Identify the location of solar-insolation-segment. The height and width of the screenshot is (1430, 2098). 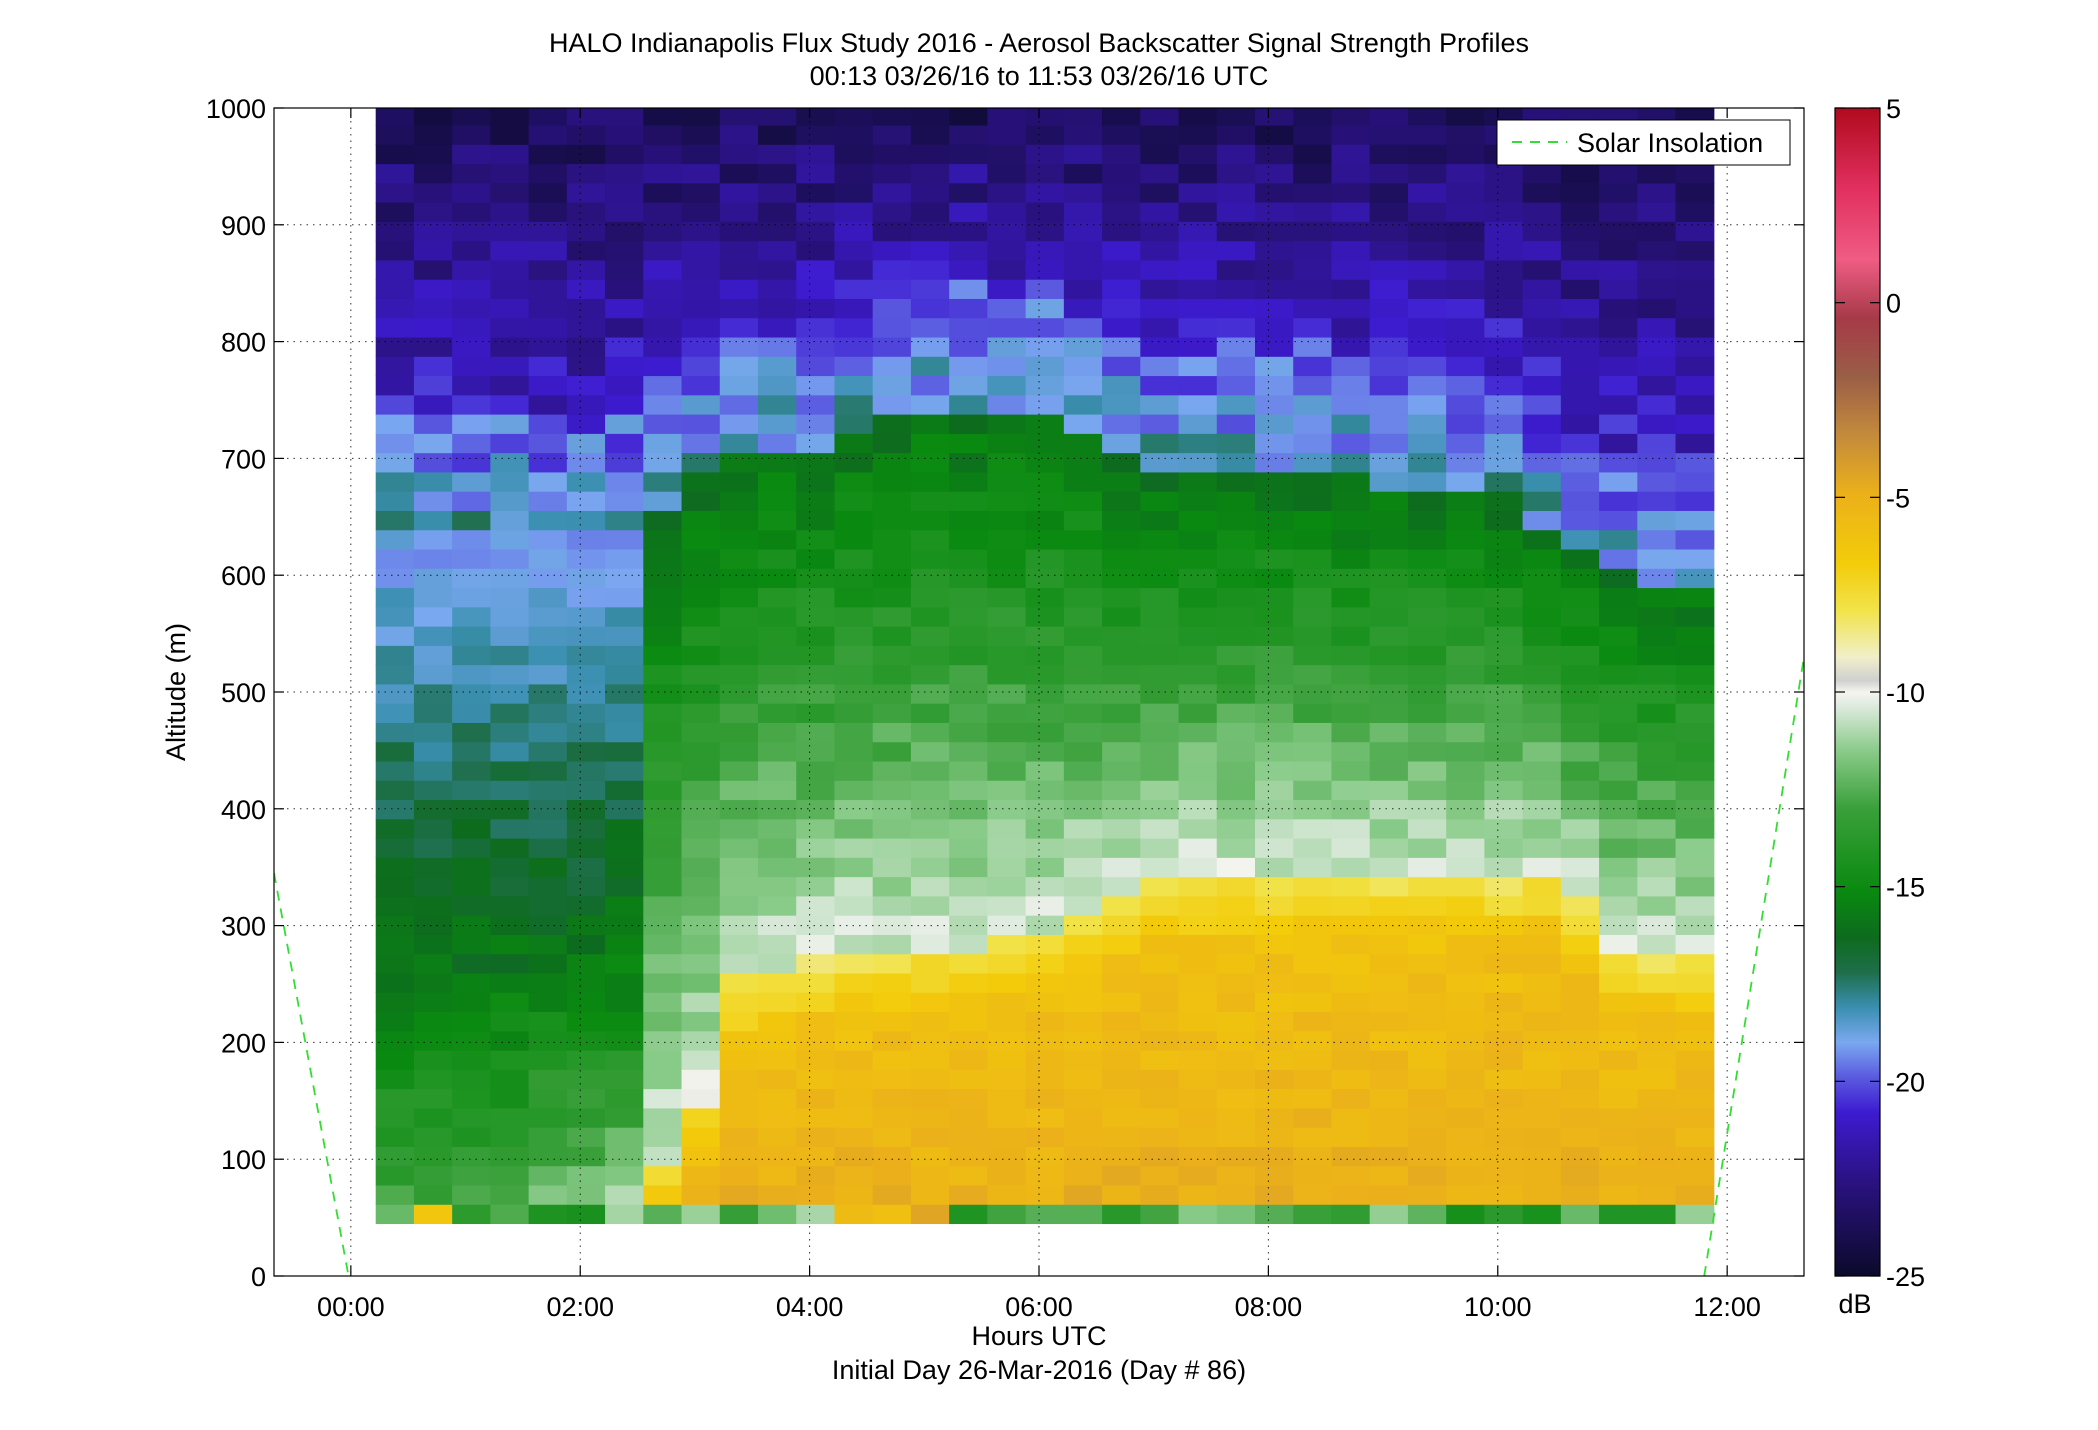
(312, 1074).